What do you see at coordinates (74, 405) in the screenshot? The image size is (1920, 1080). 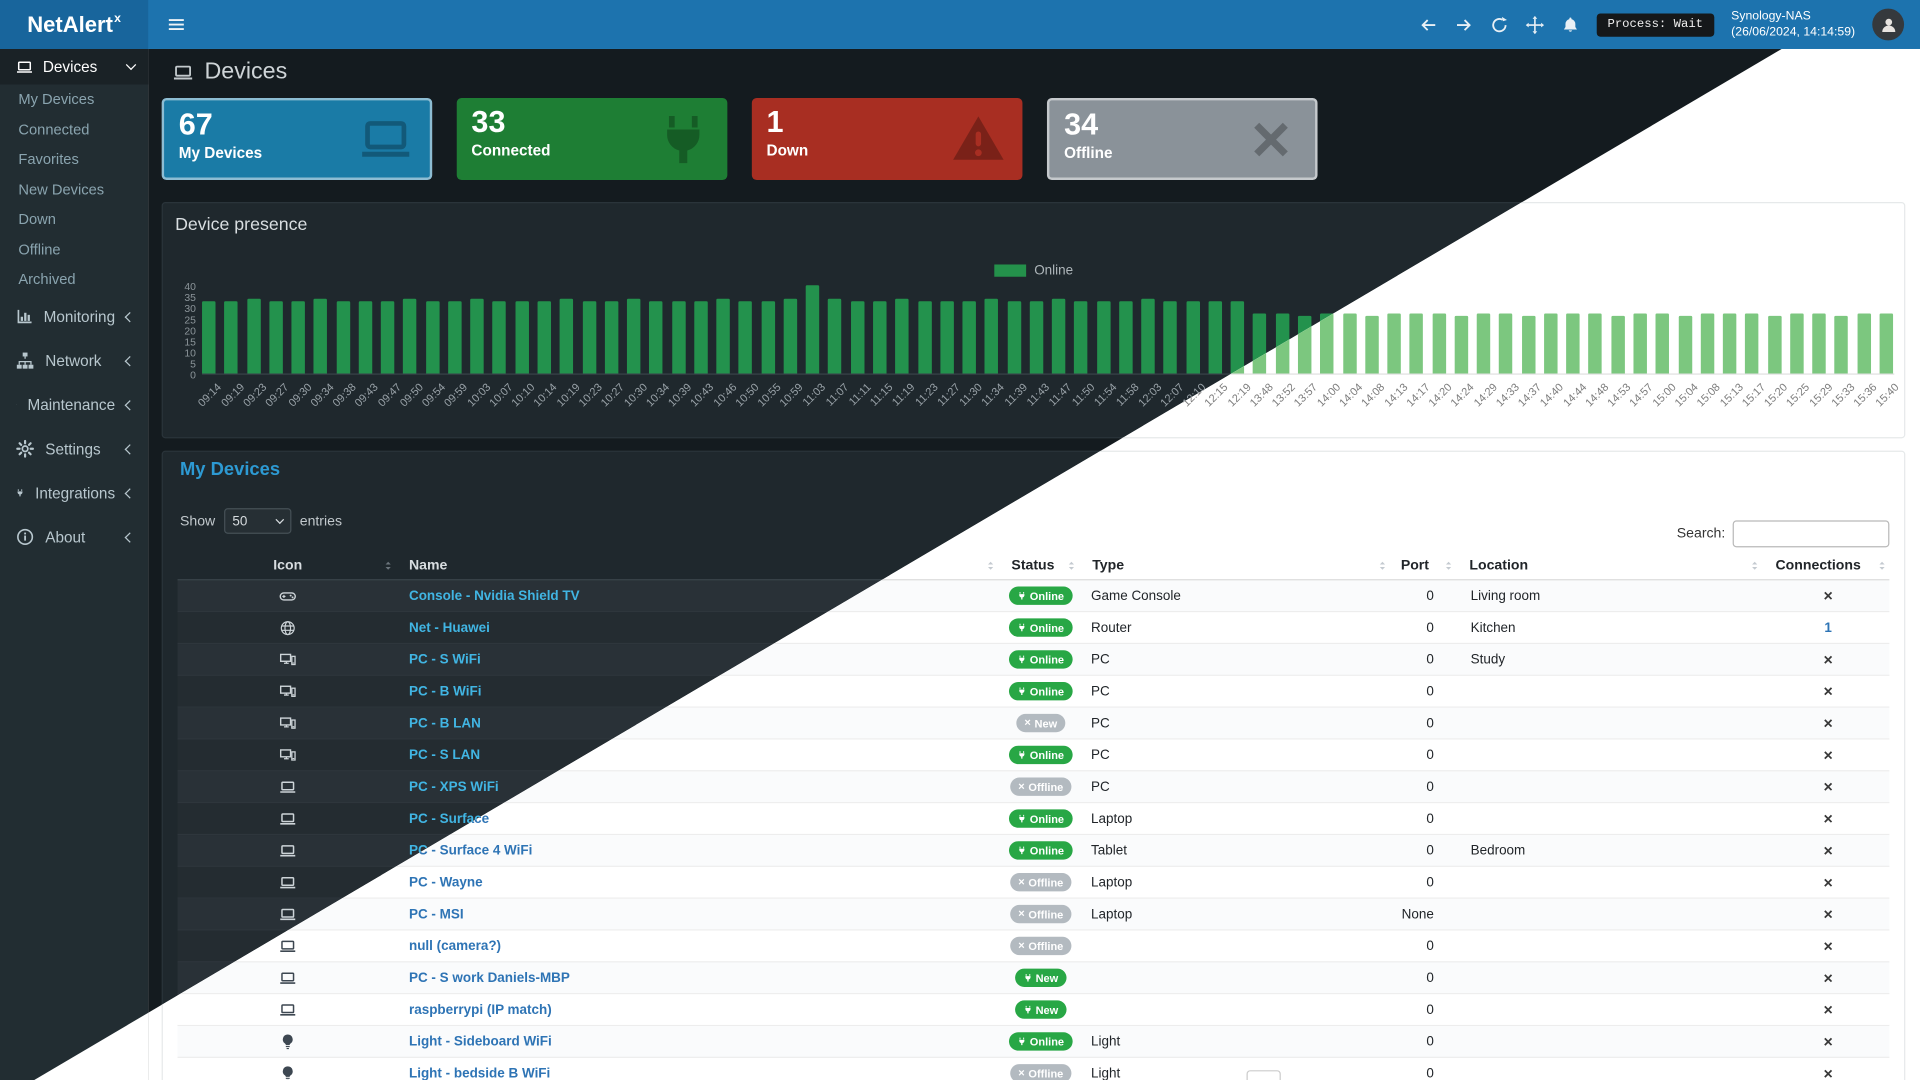 I see `sidebar-item-maintenance: Maintenance` at bounding box center [74, 405].